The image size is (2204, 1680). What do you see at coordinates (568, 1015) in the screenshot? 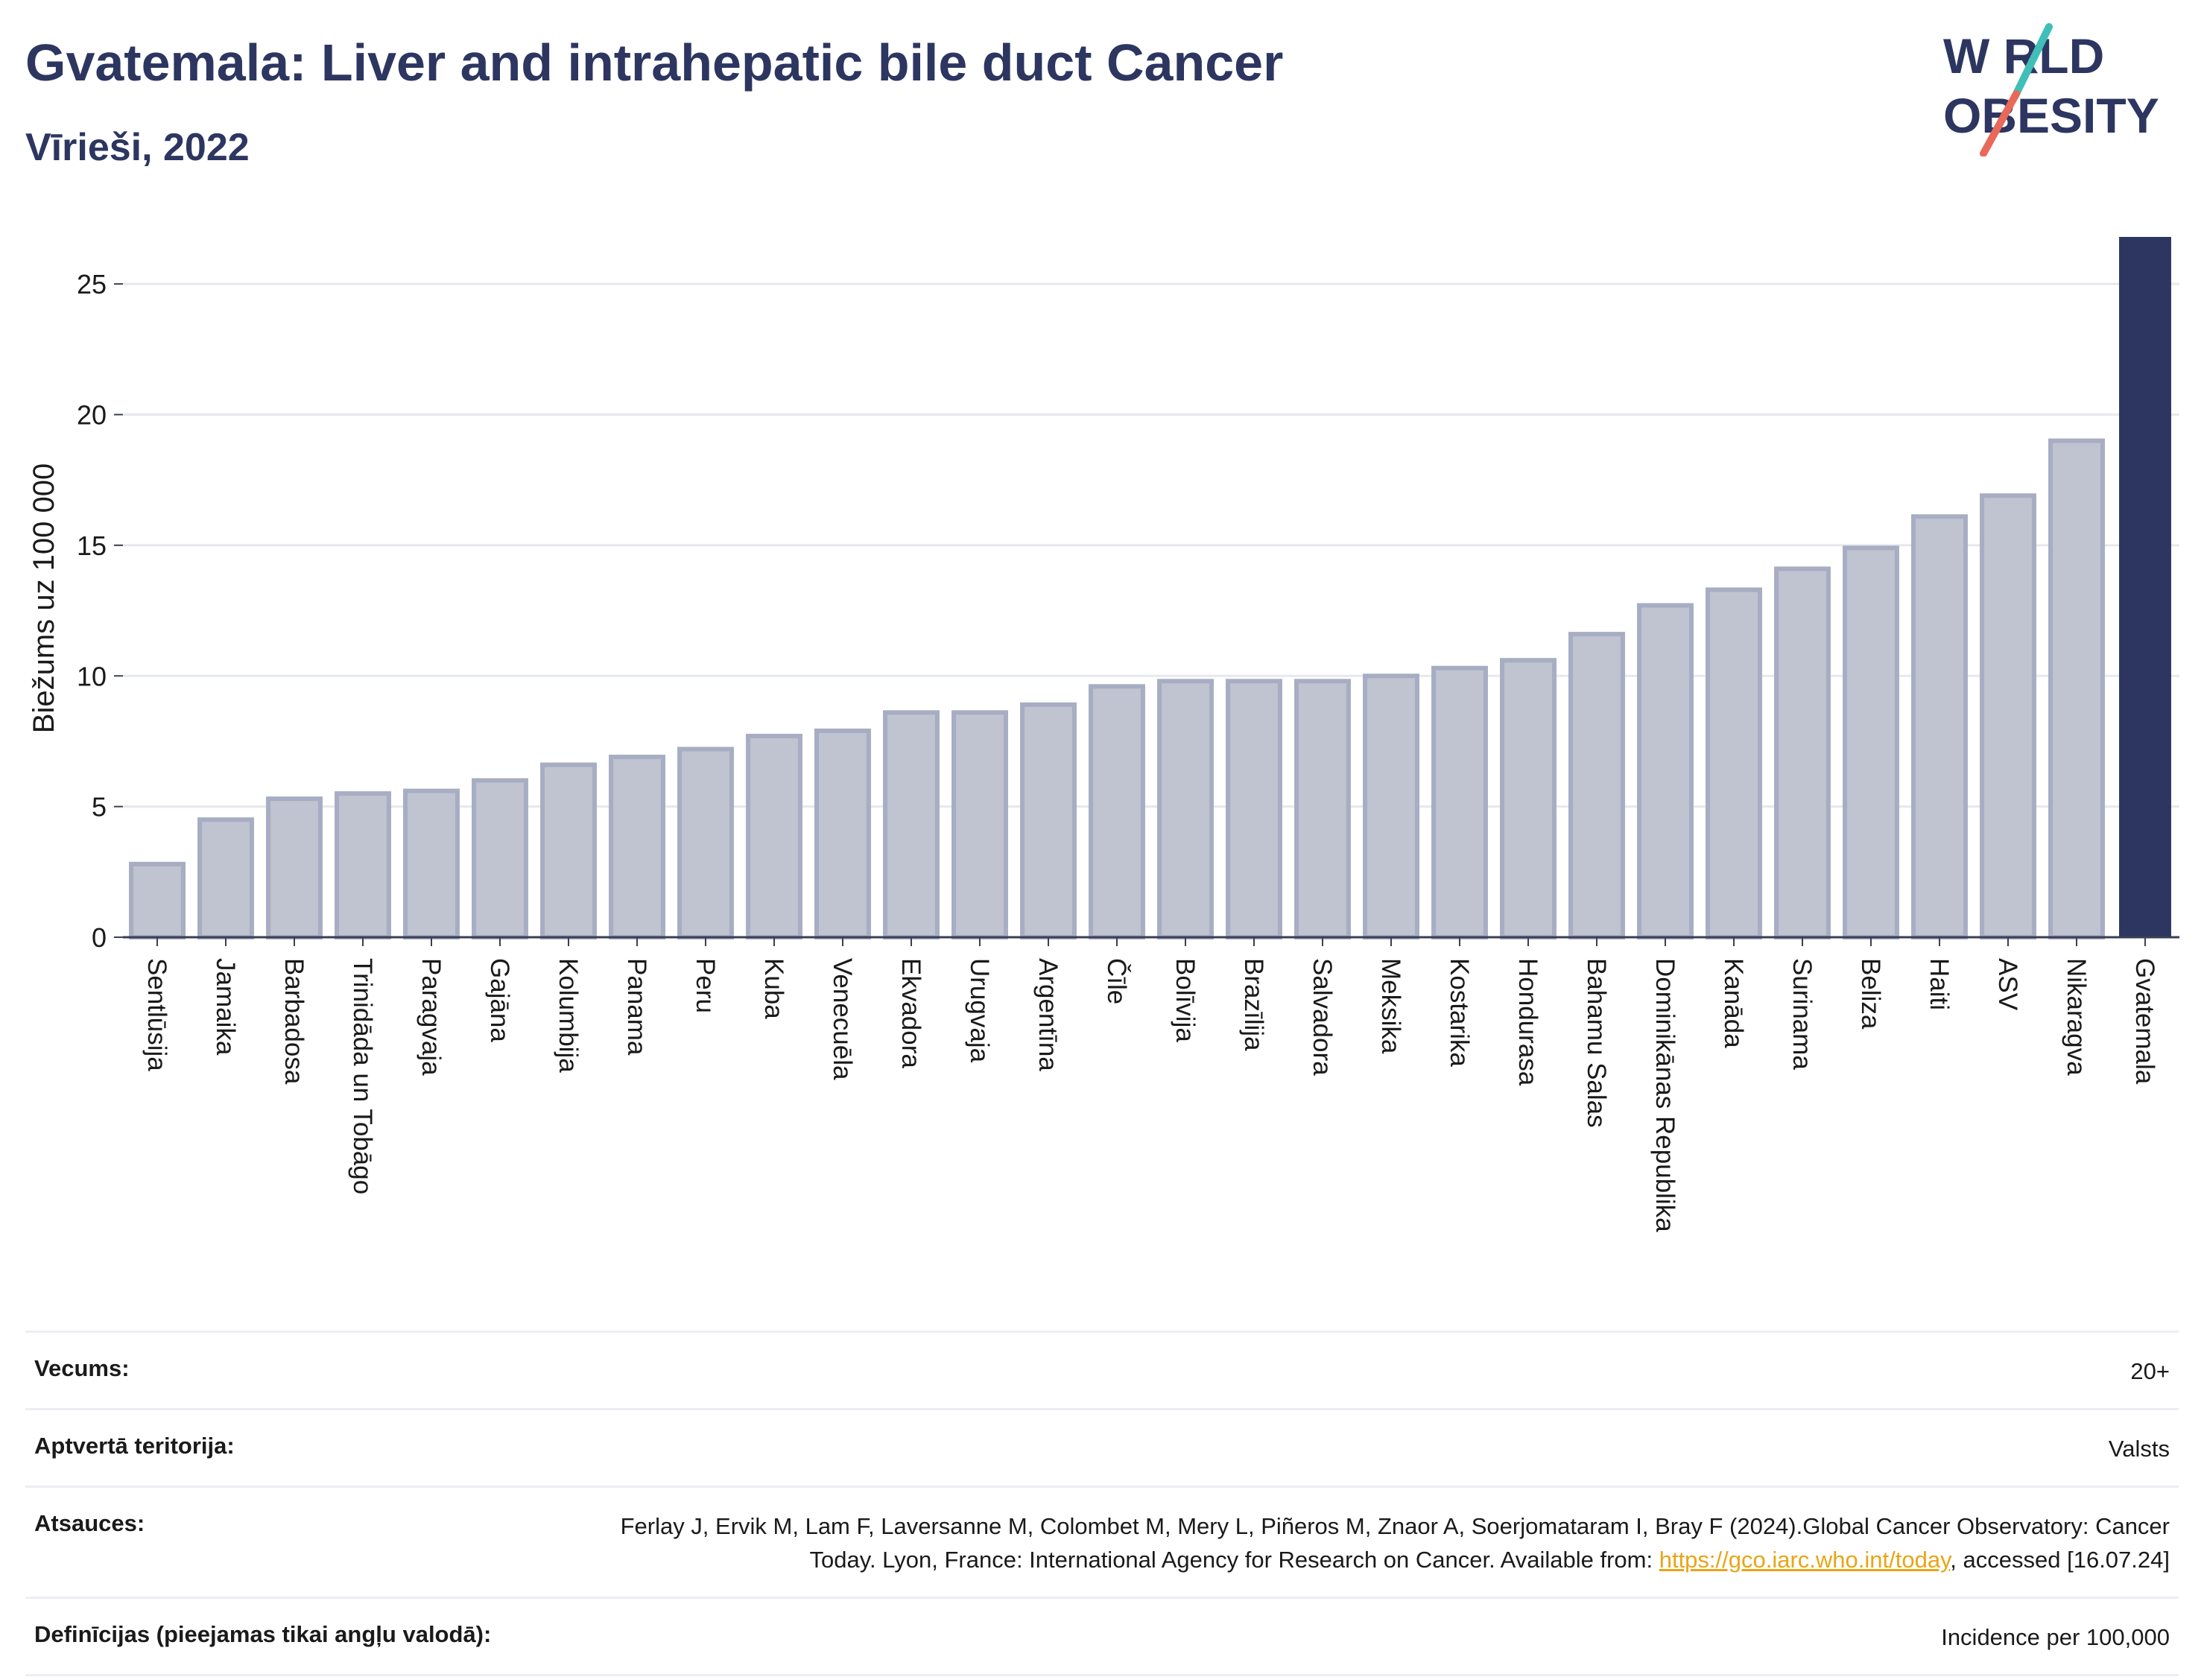
I see `x-tick-label: Kolumbija` at bounding box center [568, 1015].